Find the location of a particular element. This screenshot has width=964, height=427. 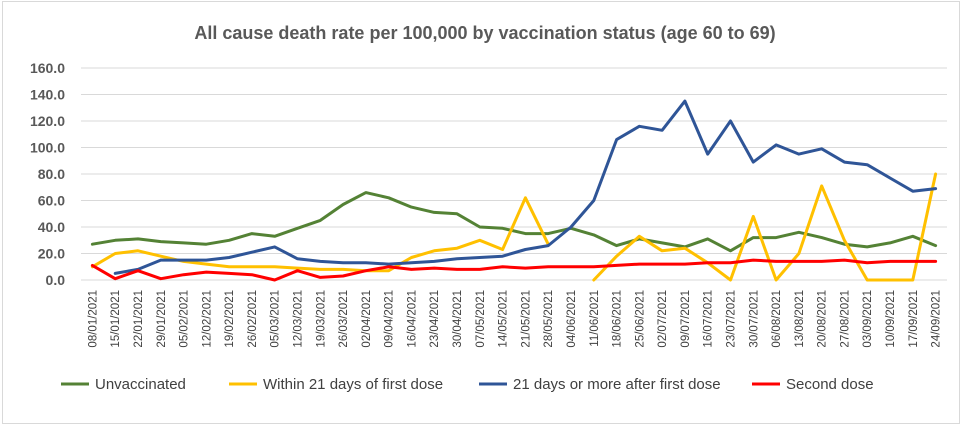

x-tick-label: 15/01/2021 is located at coordinates (116, 319).